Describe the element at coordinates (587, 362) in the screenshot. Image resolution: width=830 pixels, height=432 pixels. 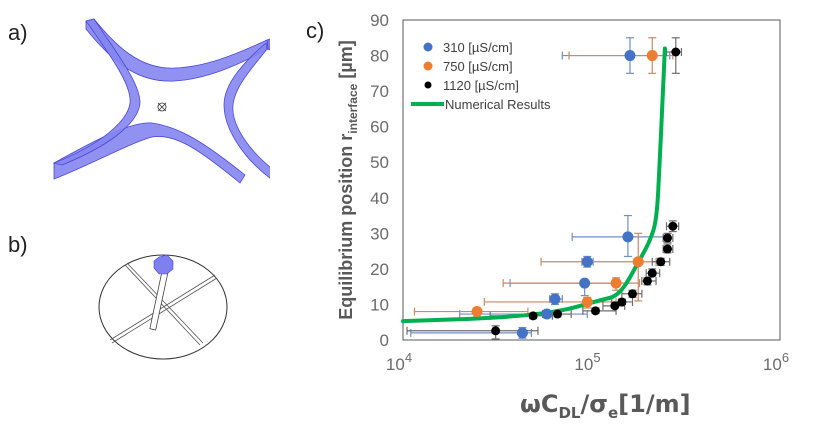
I see `x-tick-label: 10⁵` at that location.